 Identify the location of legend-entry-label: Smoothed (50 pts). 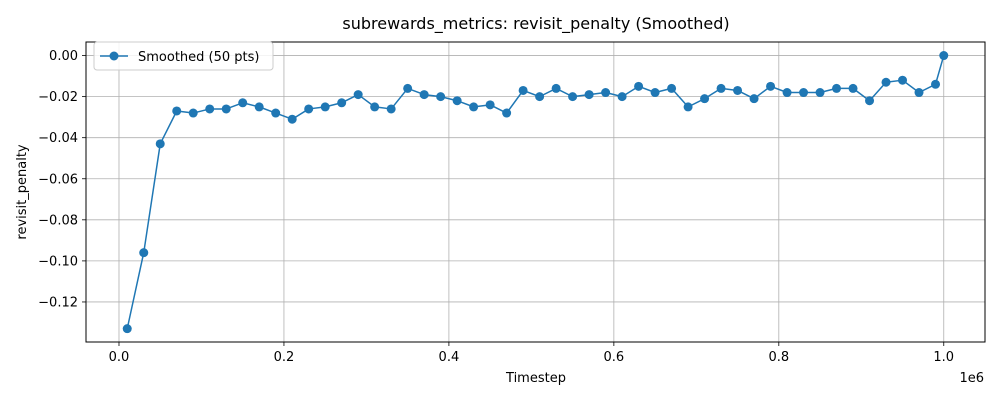
(198, 57).